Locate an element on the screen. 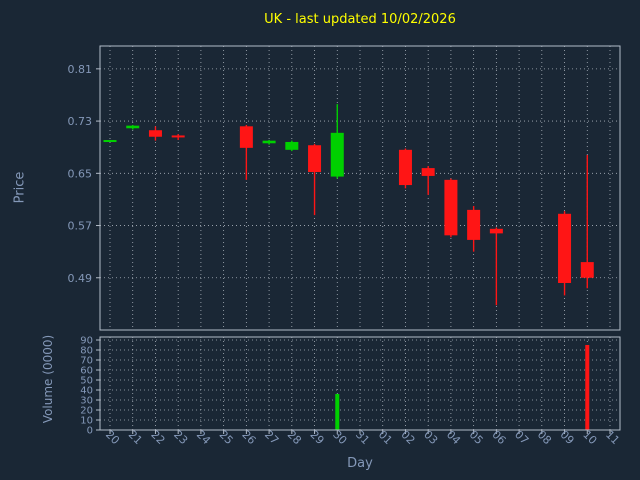  x-tick-label: 06 is located at coordinates (498, 437).